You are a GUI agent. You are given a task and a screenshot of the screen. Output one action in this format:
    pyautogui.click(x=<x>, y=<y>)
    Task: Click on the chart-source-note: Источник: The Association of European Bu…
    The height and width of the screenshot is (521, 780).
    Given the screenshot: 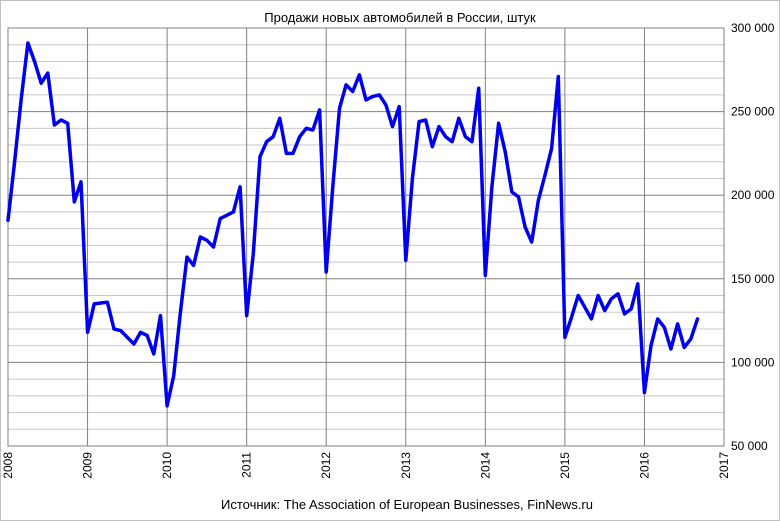 What is the action you would take?
    pyautogui.click(x=407, y=504)
    